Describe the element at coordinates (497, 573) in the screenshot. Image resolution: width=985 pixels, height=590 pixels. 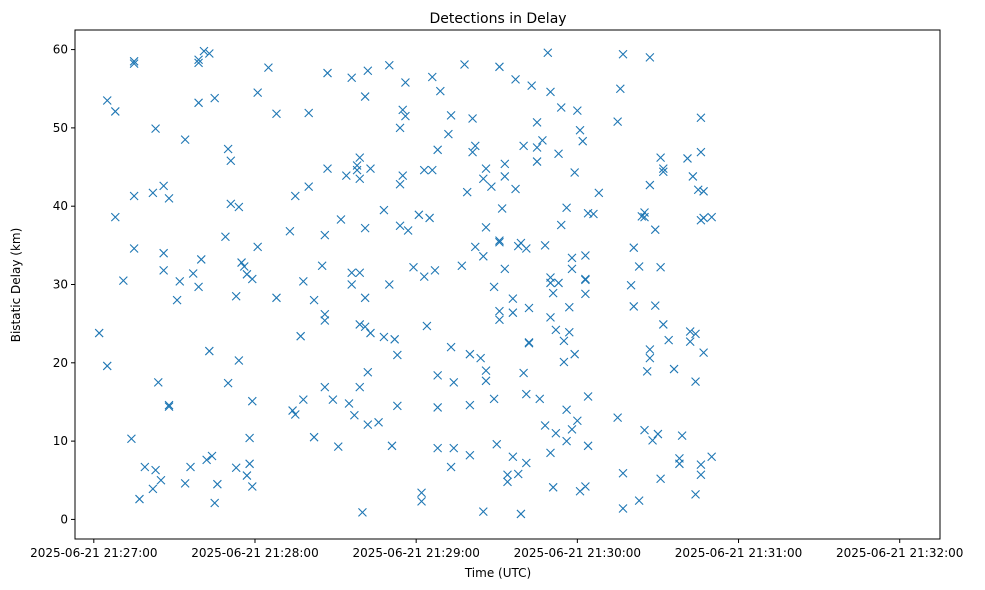
I see `x-axis-title: Time (UTC)` at that location.